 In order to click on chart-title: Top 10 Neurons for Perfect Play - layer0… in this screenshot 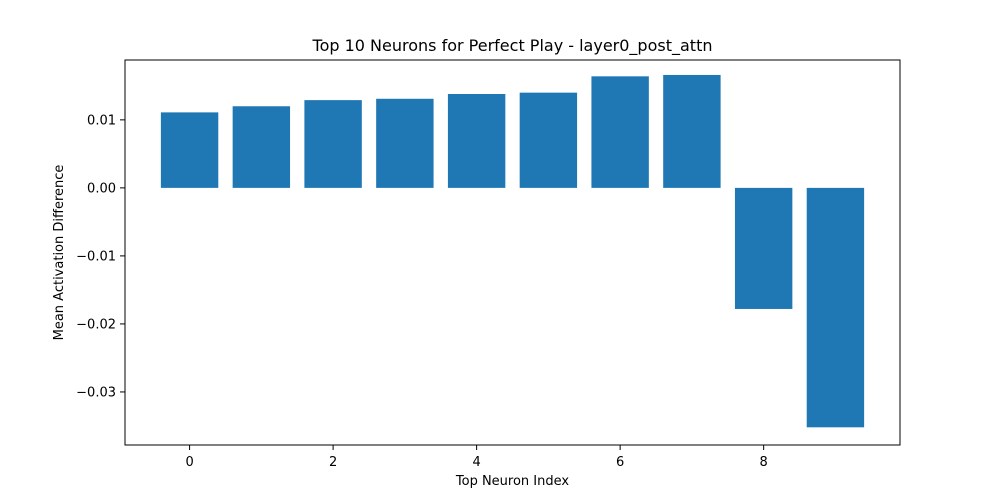, I will do `click(512, 46)`.